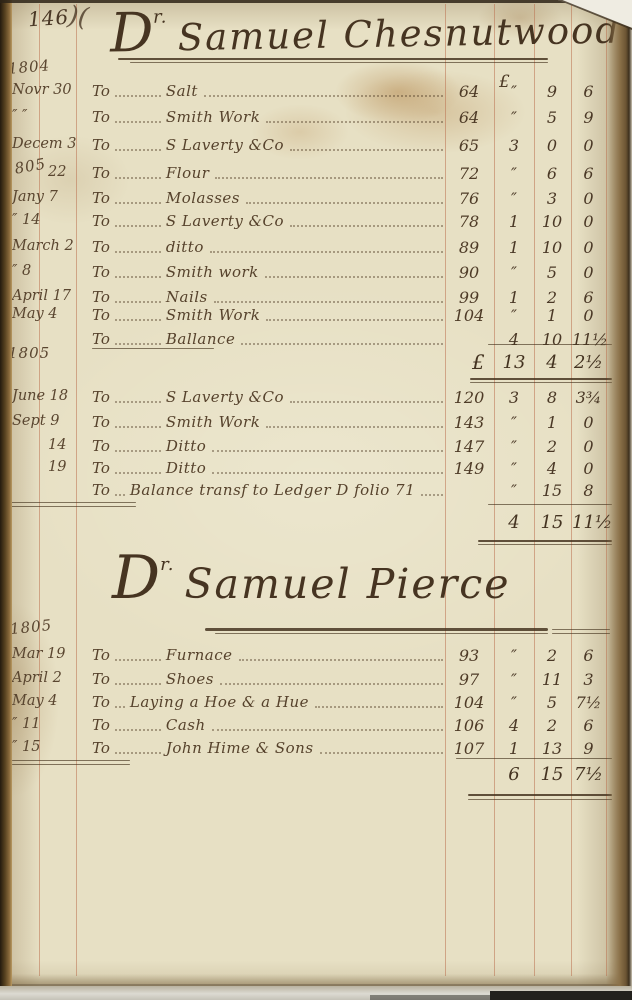 The width and height of the screenshot is (632, 1000). What do you see at coordinates (469, 117) in the screenshot?
I see `folio-number: 64` at bounding box center [469, 117].